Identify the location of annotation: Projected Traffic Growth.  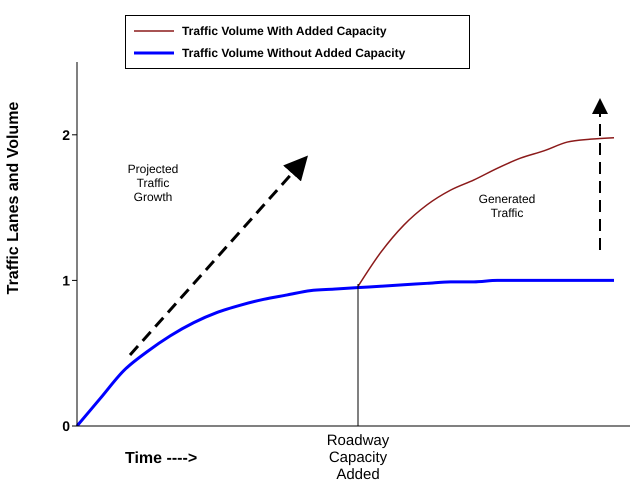
(153, 183).